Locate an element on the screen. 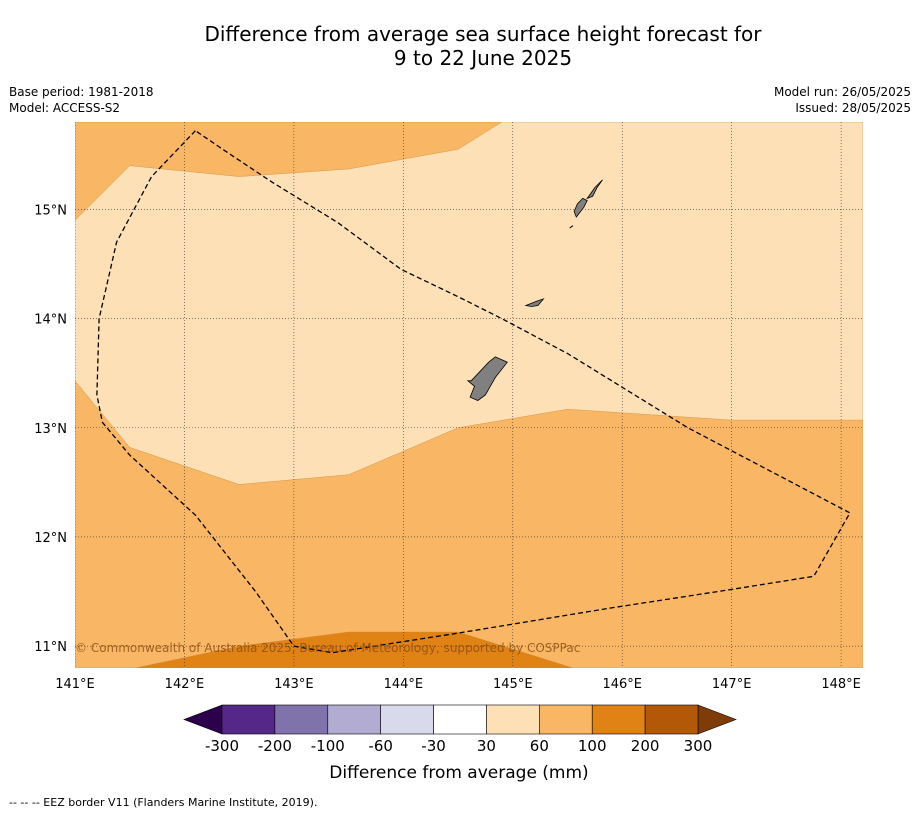 The image size is (919, 816). model-name: Model: ACCESS-S2 is located at coordinates (65, 108).